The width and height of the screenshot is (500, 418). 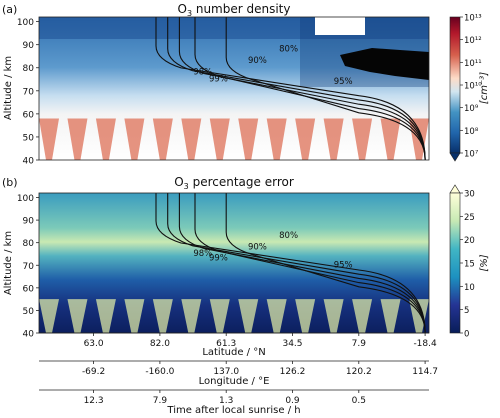 What do you see at coordinates (469, 218) in the screenshot?
I see `colorbar-tick-label: 25` at bounding box center [469, 218].